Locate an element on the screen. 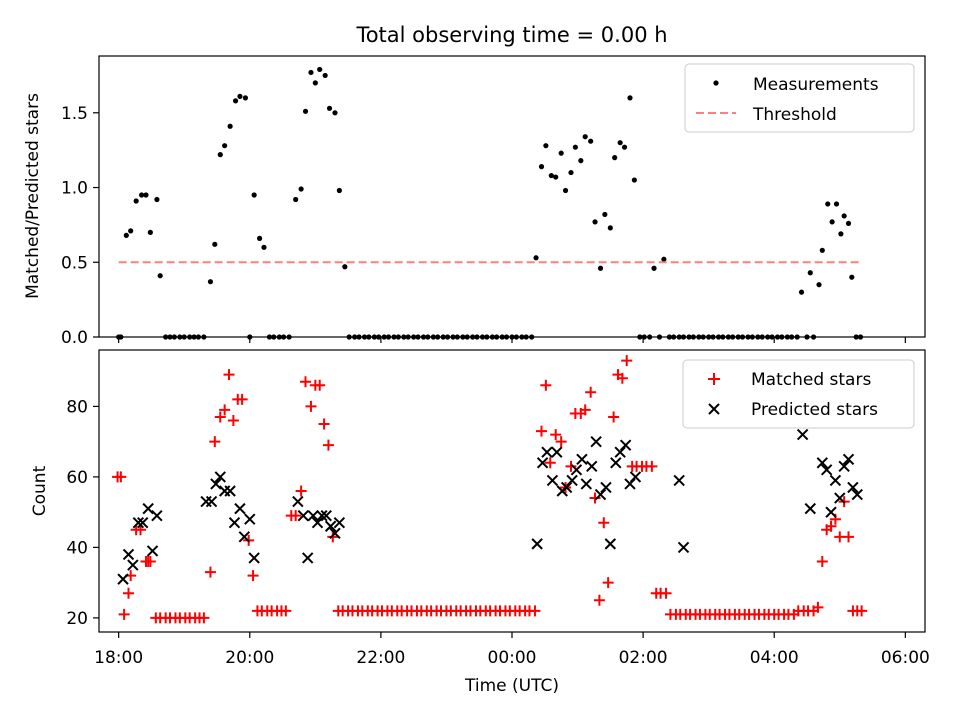 This screenshot has width=960, height=720. legend-matched-stars-label: Matched stars is located at coordinates (811, 380).